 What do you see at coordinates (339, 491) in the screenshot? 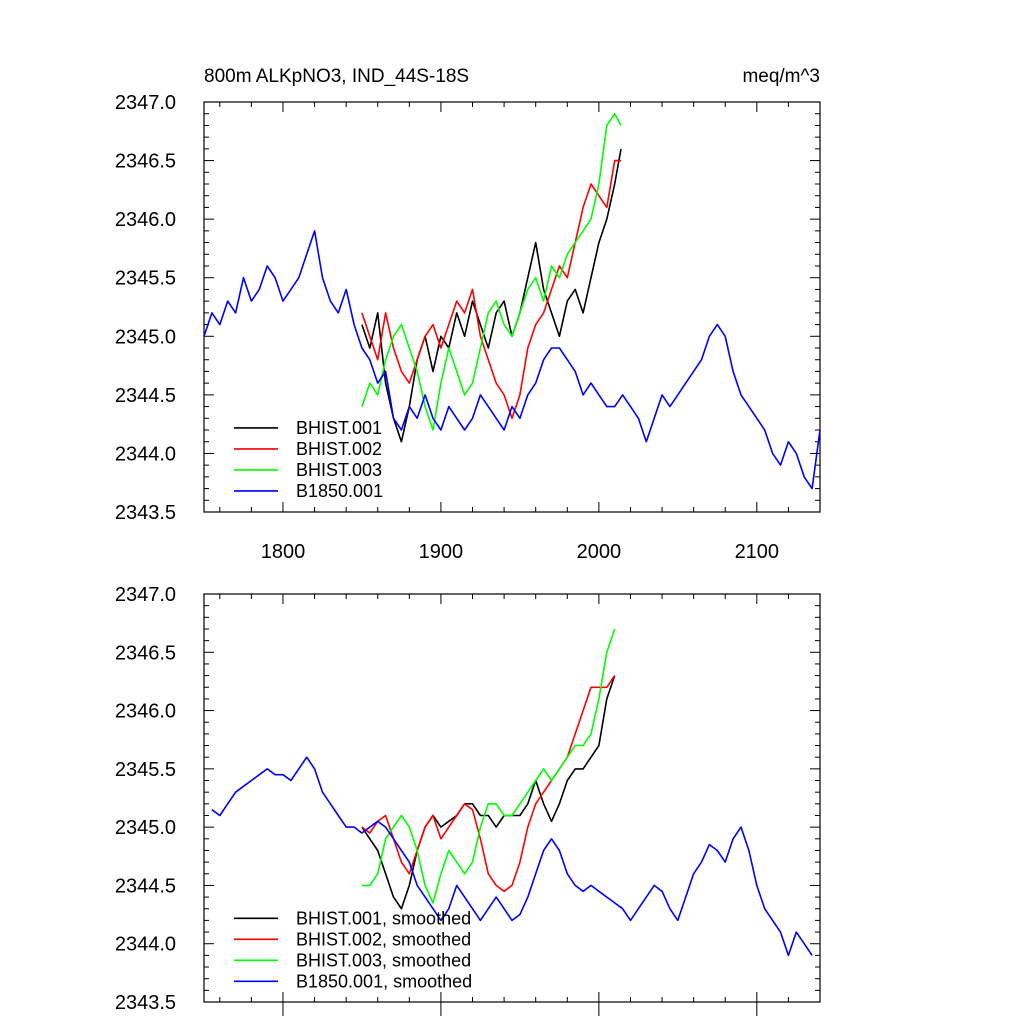
I see `legend-label: B1850.001` at bounding box center [339, 491].